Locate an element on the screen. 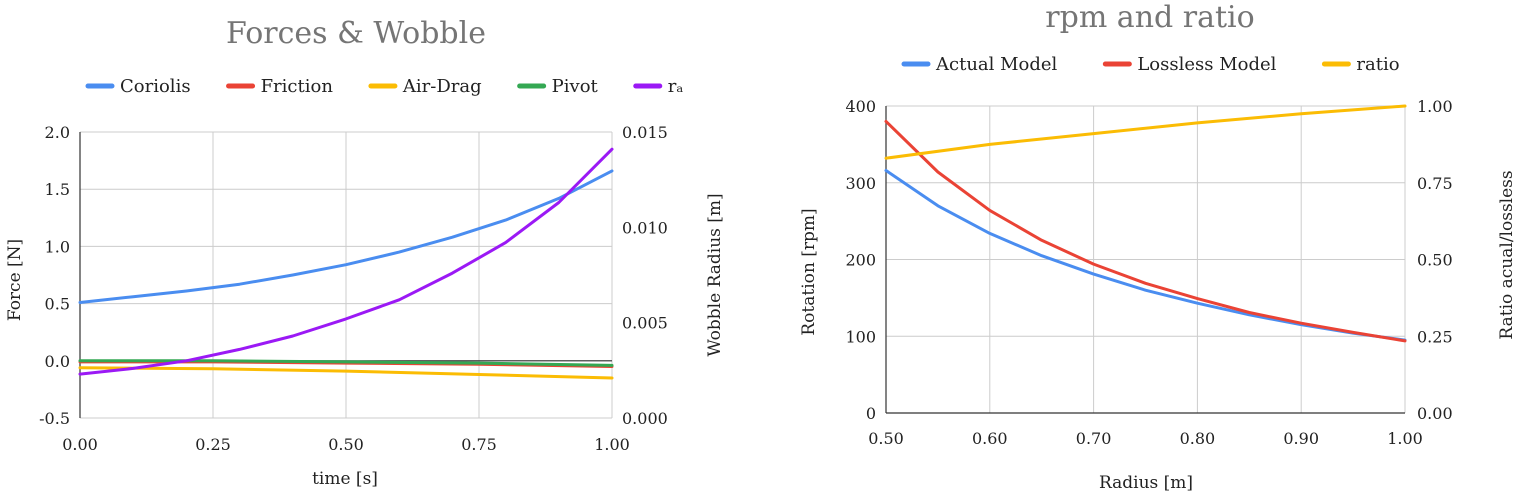 The image size is (1520, 494). y-tick-label: 0.0 is located at coordinates (57, 361).